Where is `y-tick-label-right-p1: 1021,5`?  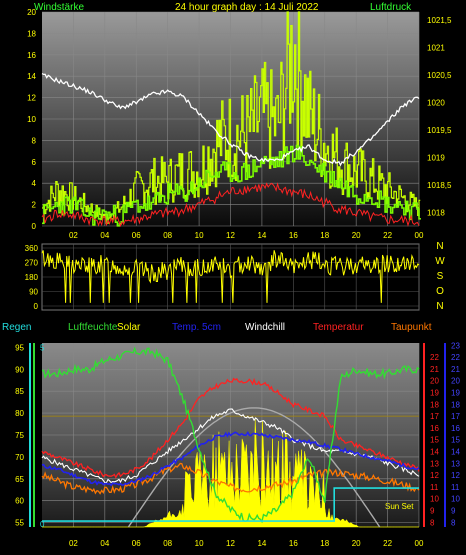
y-tick-label-right-p1: 1021,5 is located at coordinates (439, 20).